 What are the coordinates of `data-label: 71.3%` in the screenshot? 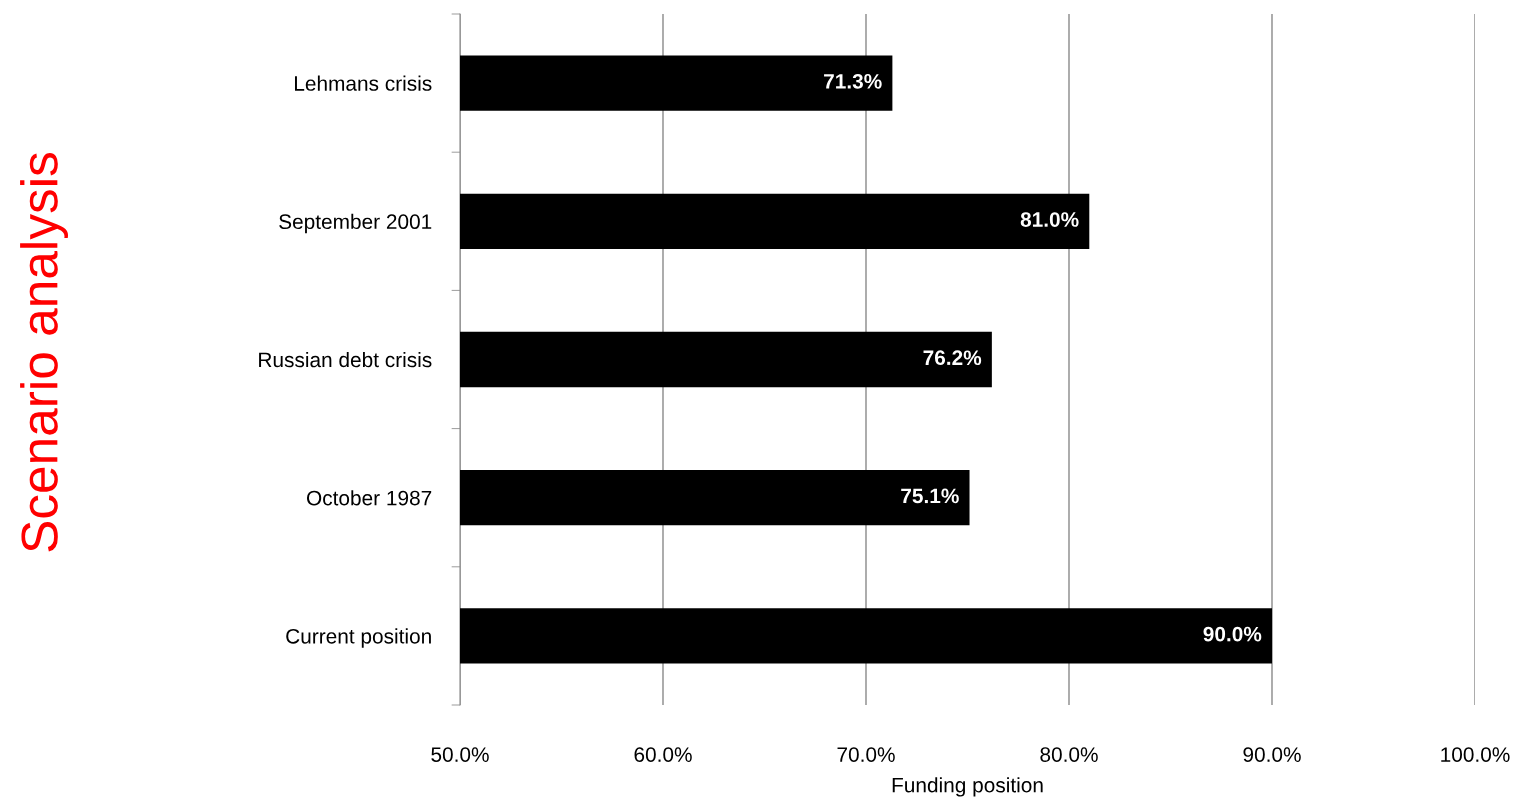 It's located at (853, 81).